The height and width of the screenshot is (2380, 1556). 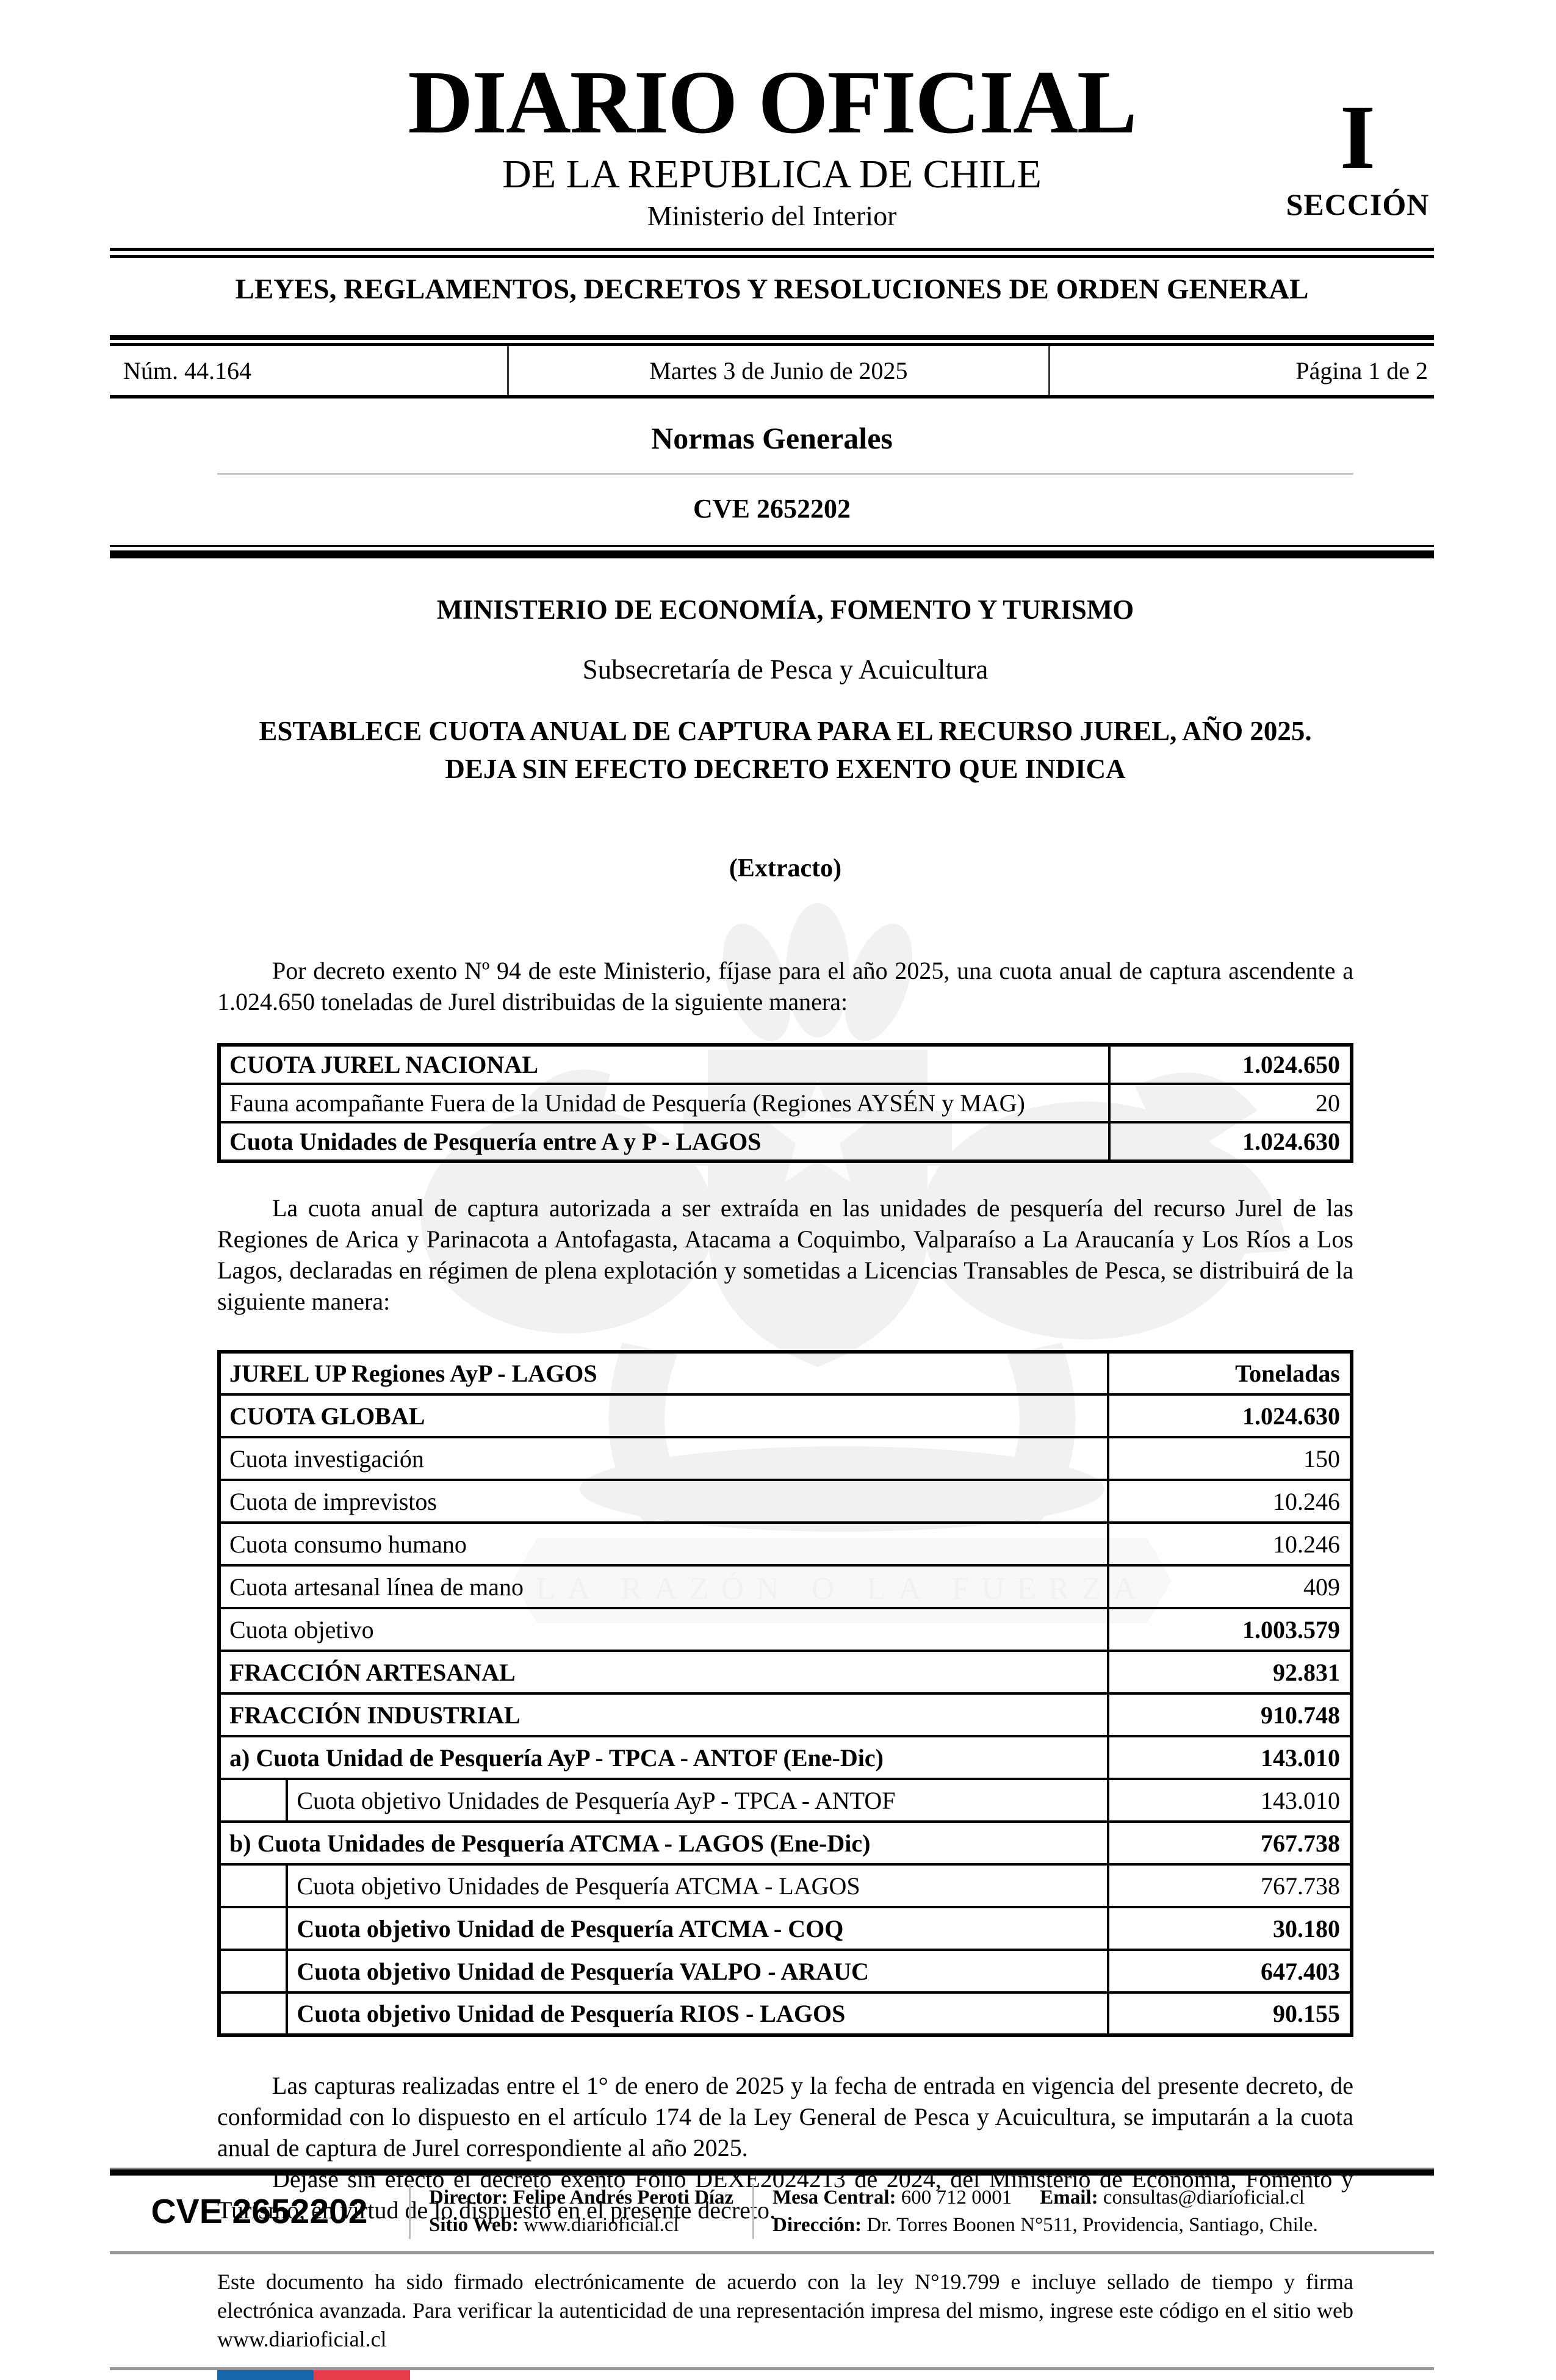 I want to click on email-label: Email:, so click(x=1069, y=2198).